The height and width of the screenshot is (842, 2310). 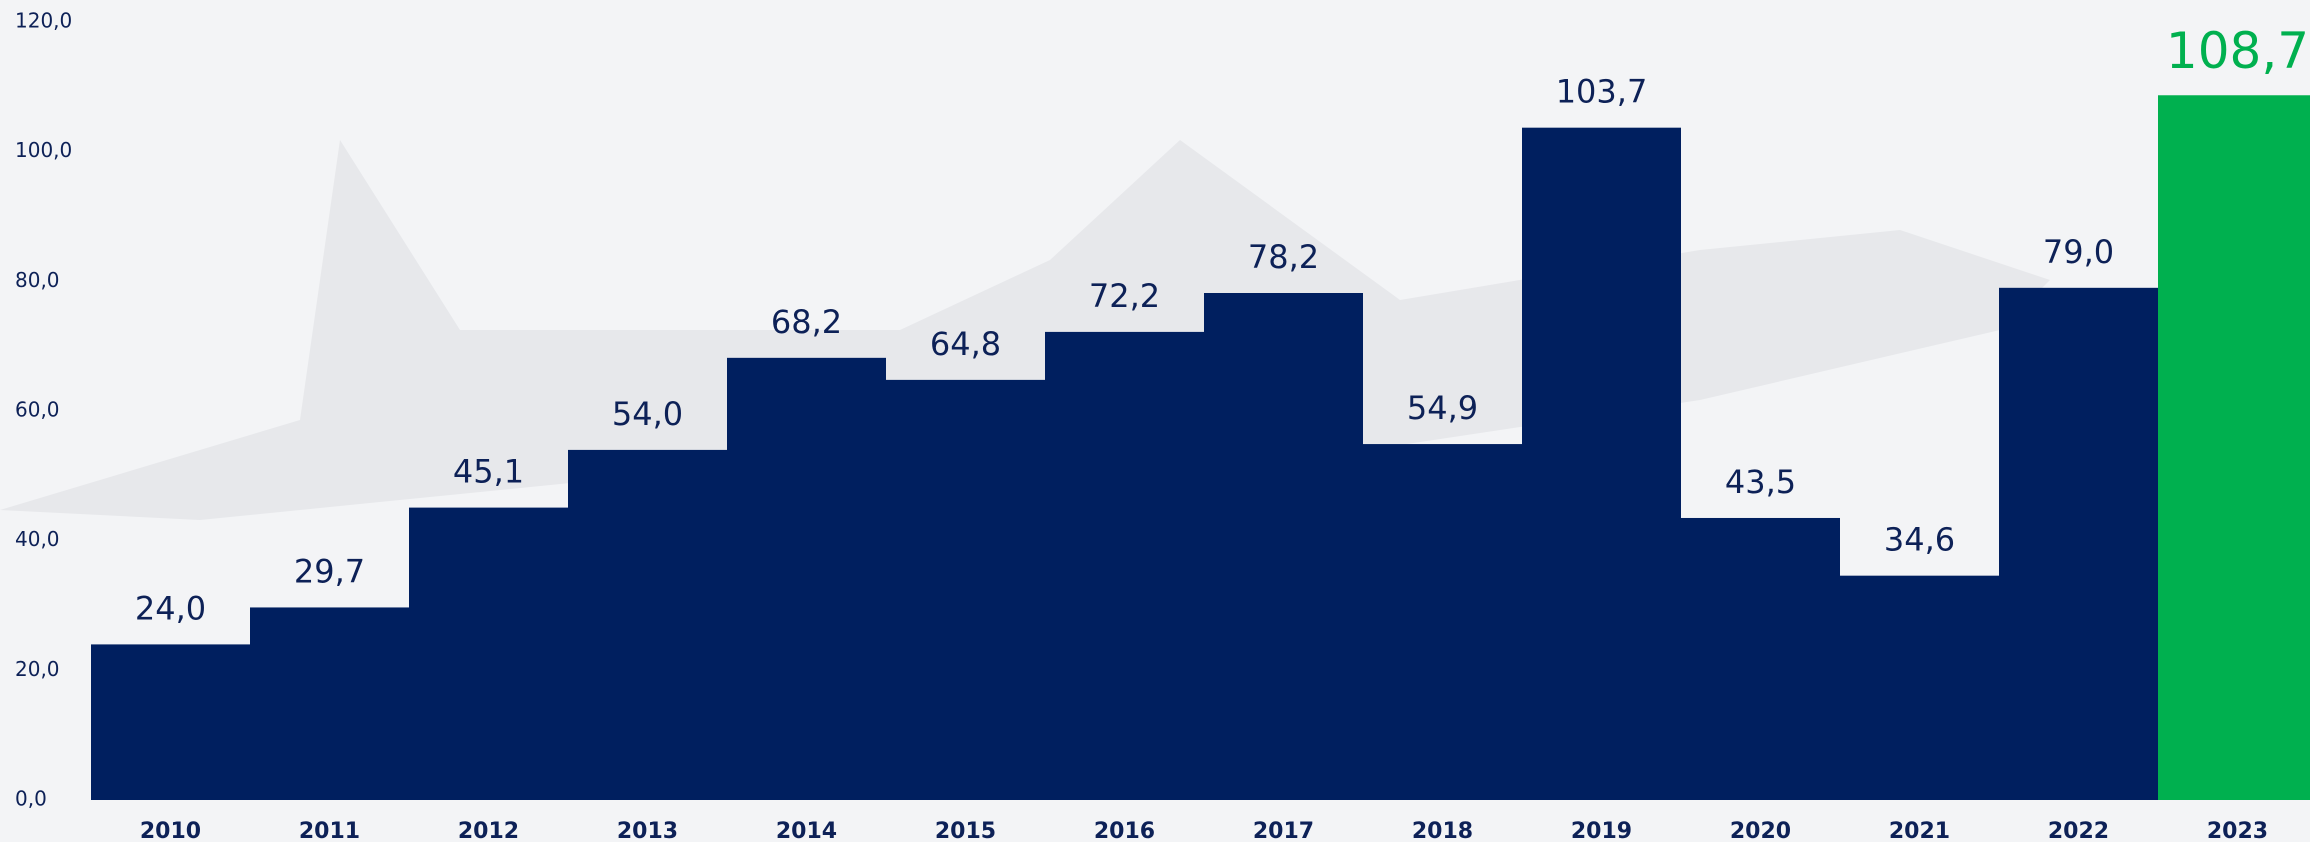 What do you see at coordinates (1124, 830) in the screenshot?
I see `x-tick-label: 2016` at bounding box center [1124, 830].